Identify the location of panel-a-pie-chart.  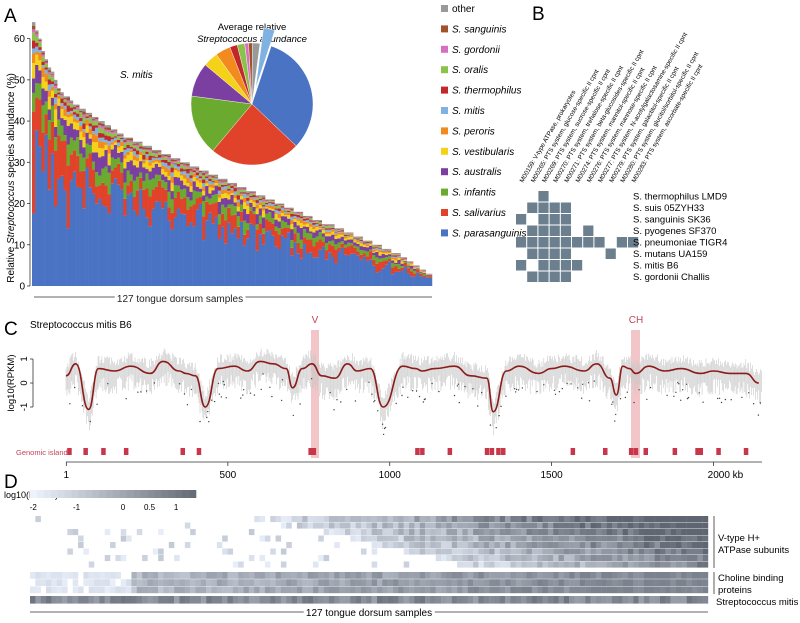
(252, 96).